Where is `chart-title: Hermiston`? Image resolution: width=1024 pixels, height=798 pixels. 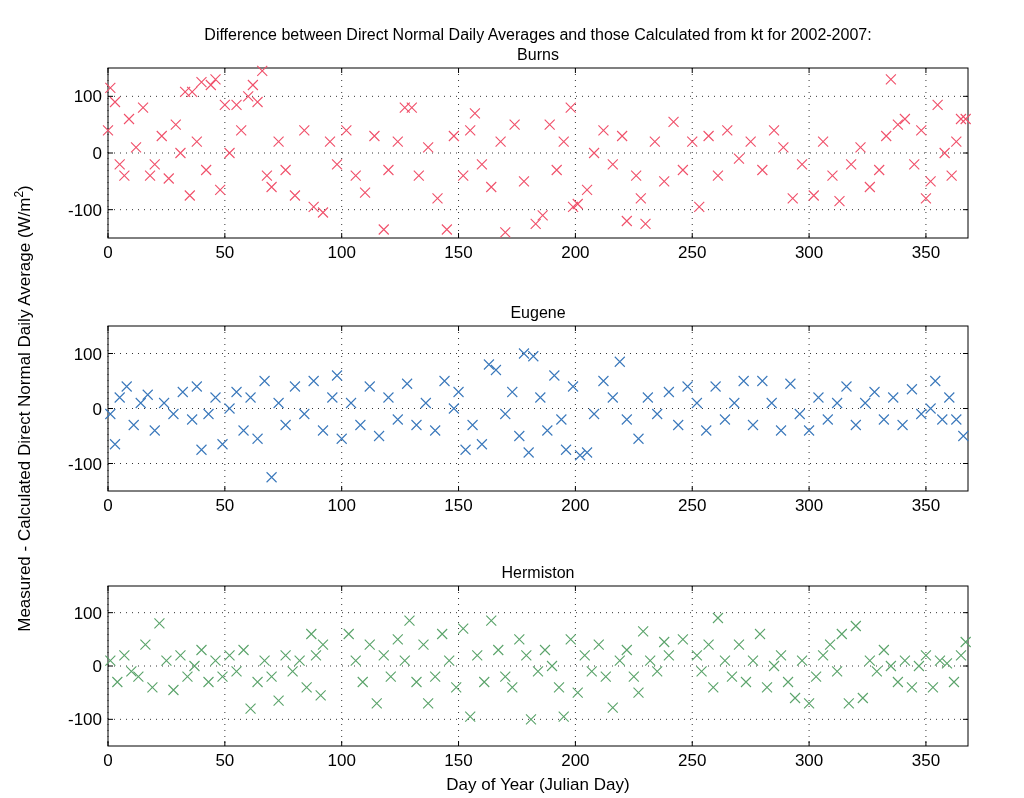
chart-title: Hermiston is located at coordinates (538, 572).